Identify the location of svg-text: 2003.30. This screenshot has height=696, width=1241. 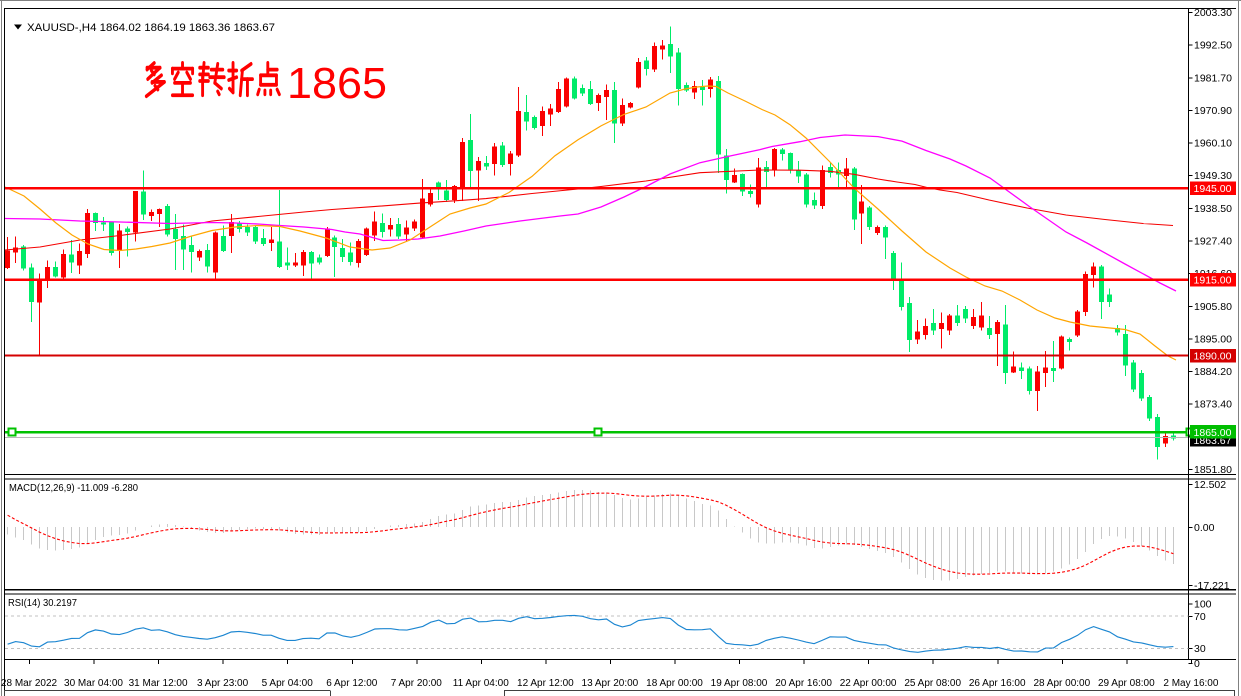
(1213, 13).